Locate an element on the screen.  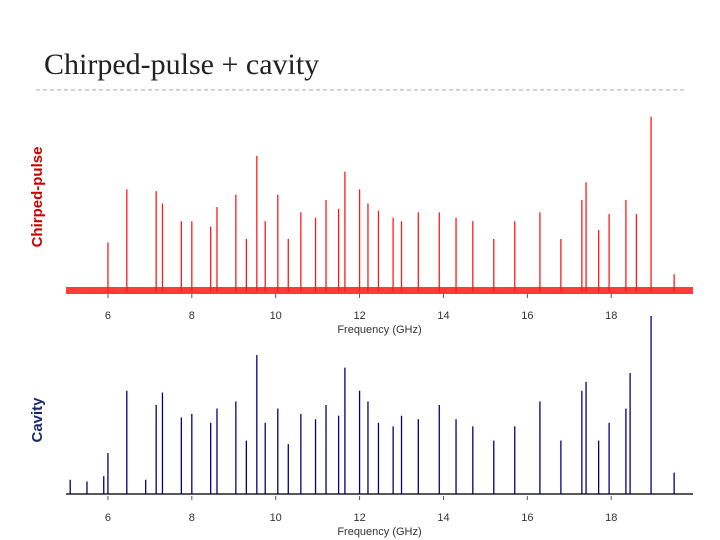
slide-title: Chirped-pulse + cavity is located at coordinates (181, 64).